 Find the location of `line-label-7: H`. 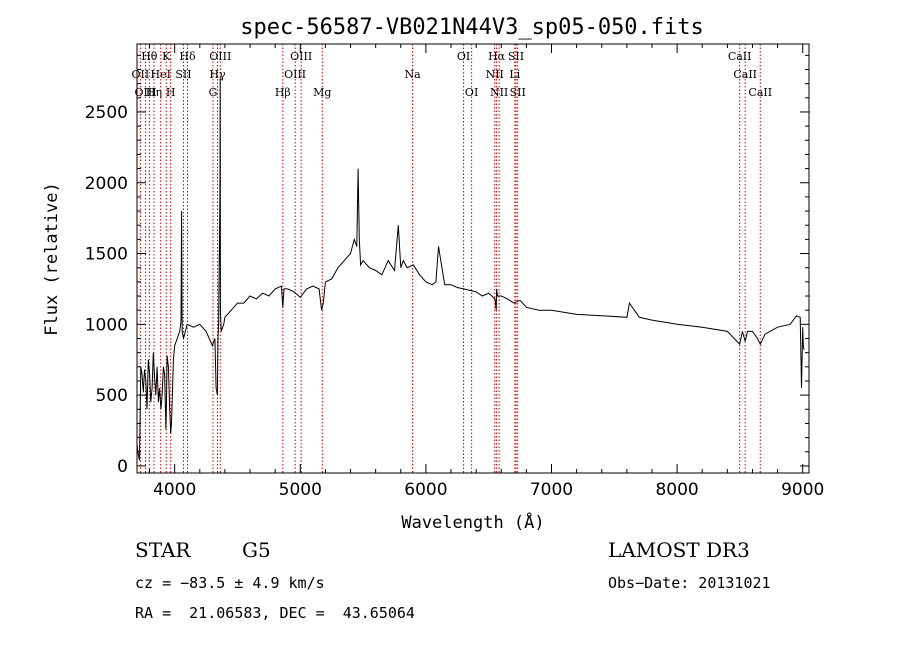

line-label-7: H is located at coordinates (171, 92).